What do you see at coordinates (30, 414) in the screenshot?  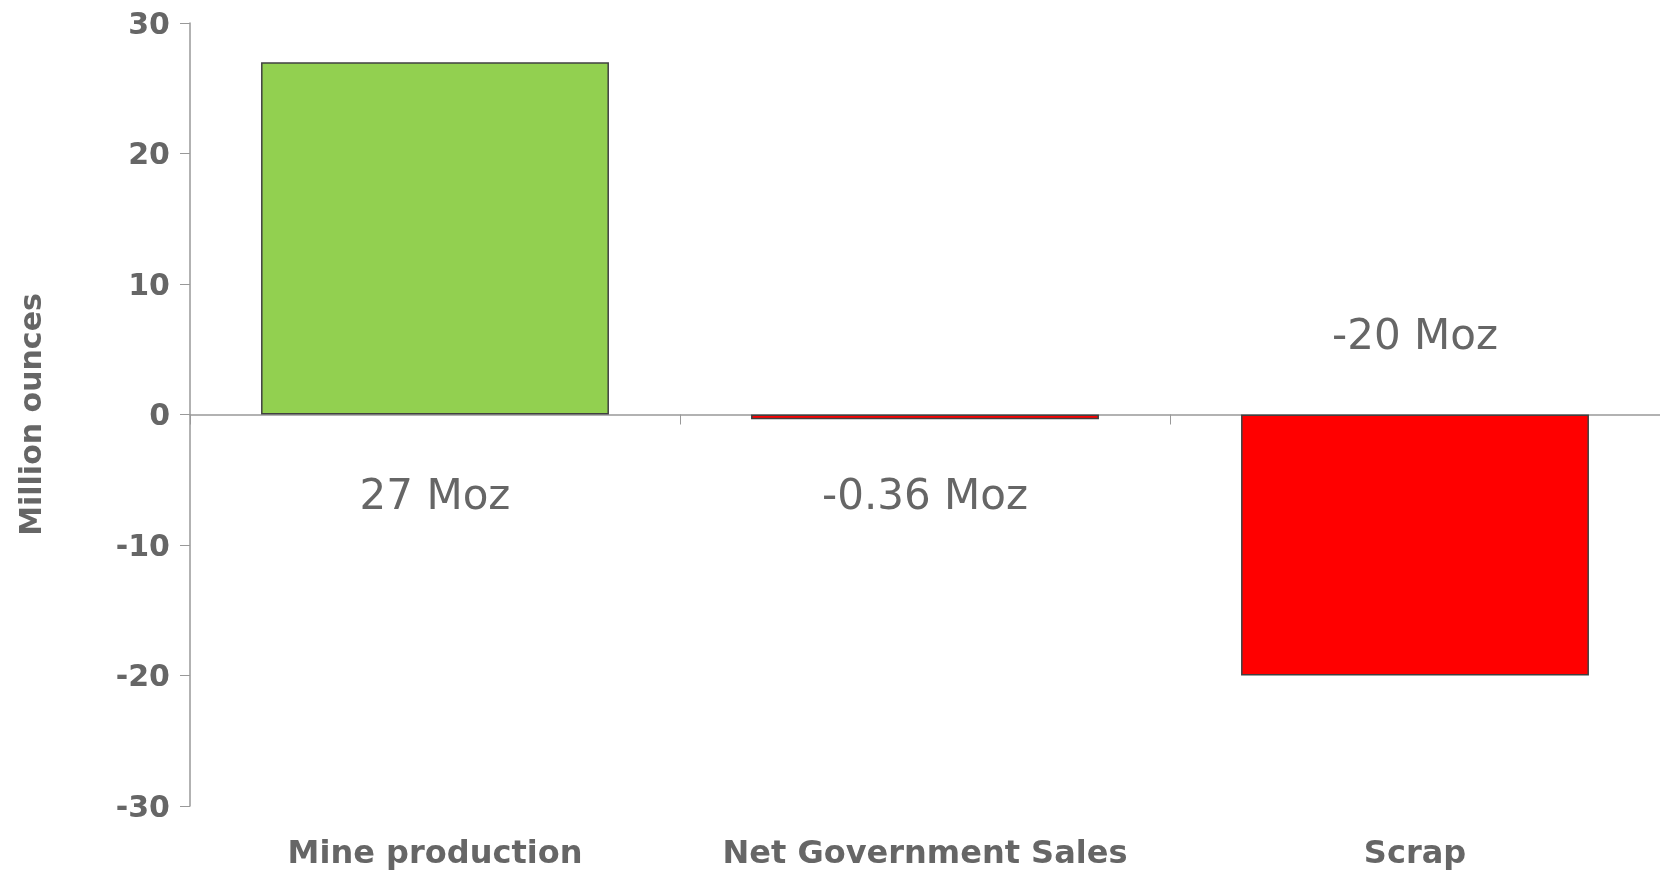 I see `y-axis-title: Million ounces` at bounding box center [30, 414].